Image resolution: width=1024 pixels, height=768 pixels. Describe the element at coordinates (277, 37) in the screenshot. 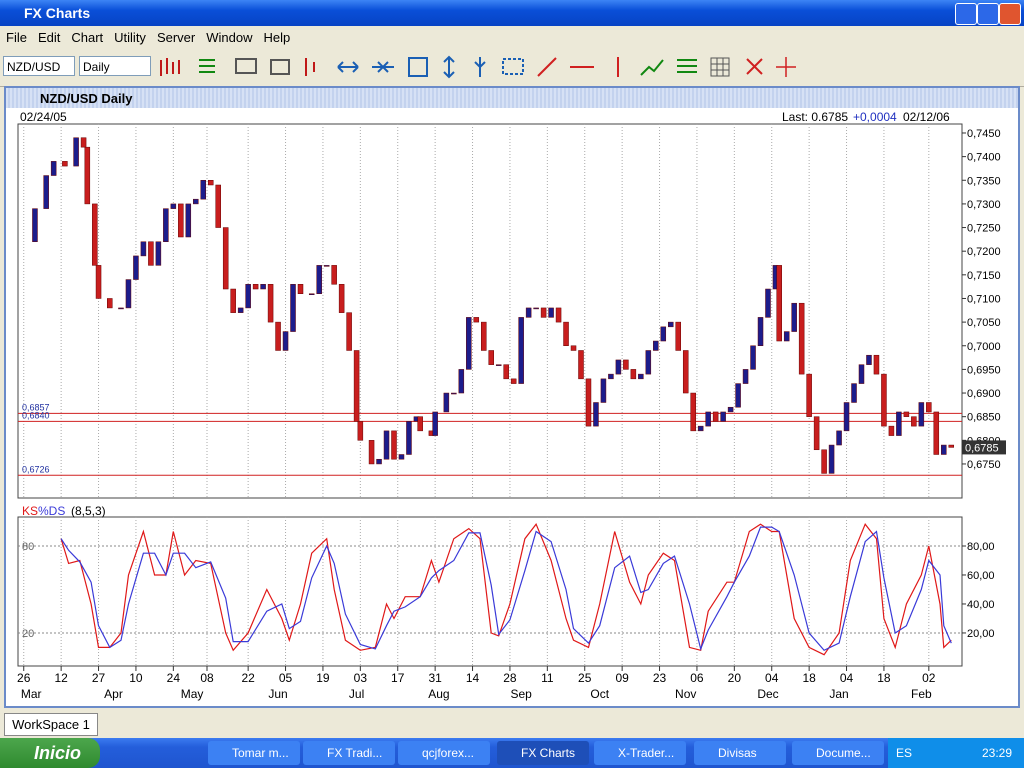

I see `menu-item: Help` at that location.